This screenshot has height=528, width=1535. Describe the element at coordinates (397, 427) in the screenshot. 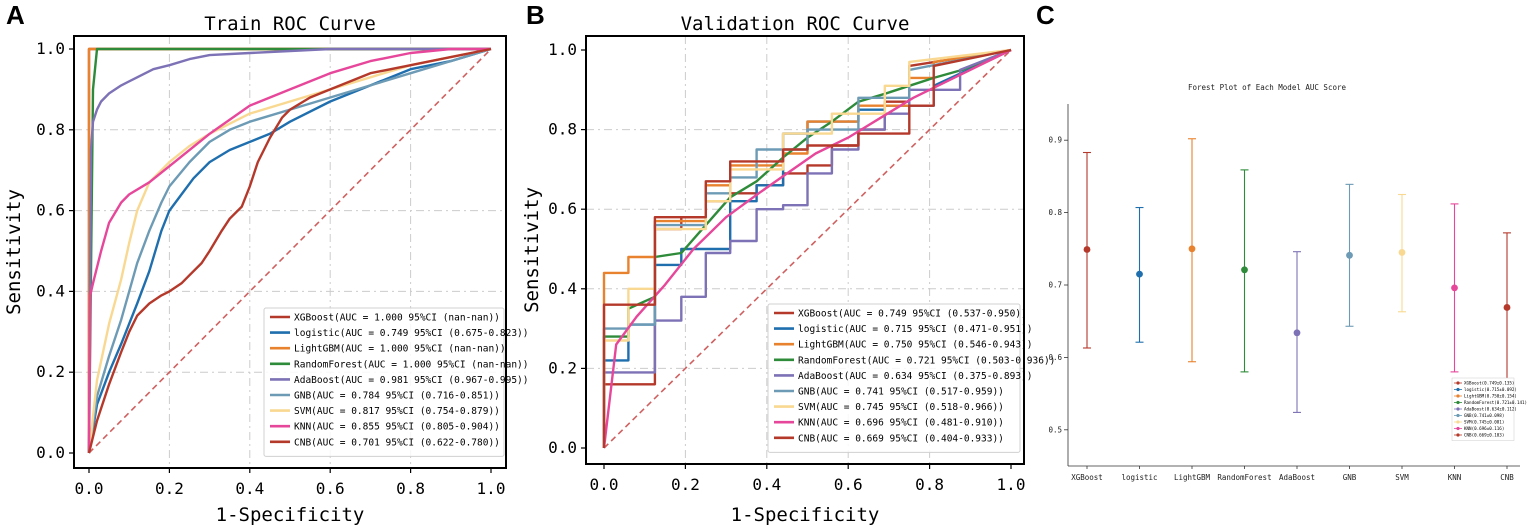

I see `legend-label-knn-a: KNN(AUC = 0.855 95%CI (0.805-0.904))` at that location.